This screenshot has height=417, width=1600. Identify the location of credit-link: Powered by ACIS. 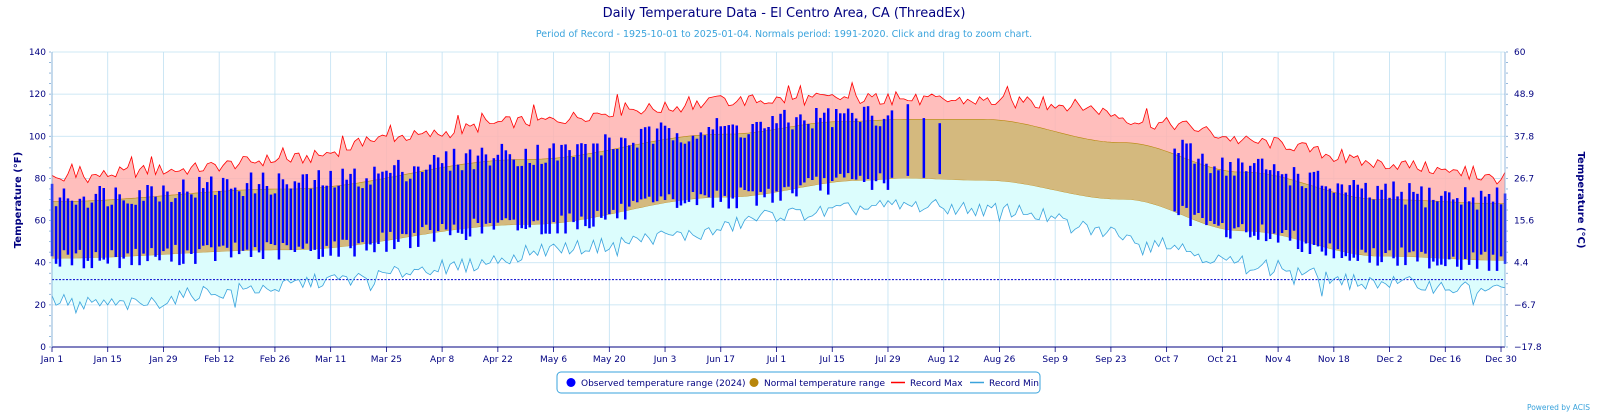
(1558, 407).